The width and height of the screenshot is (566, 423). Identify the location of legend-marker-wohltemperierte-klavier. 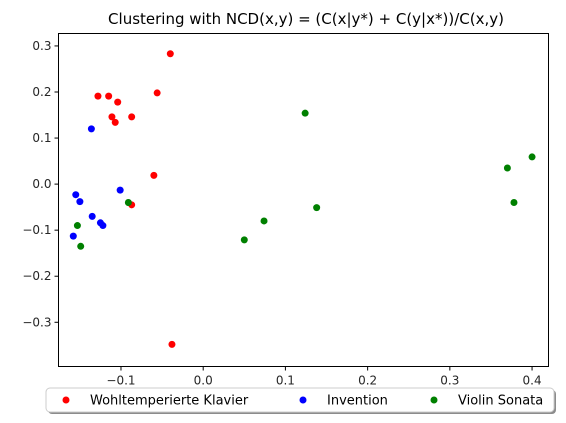
(66, 400).